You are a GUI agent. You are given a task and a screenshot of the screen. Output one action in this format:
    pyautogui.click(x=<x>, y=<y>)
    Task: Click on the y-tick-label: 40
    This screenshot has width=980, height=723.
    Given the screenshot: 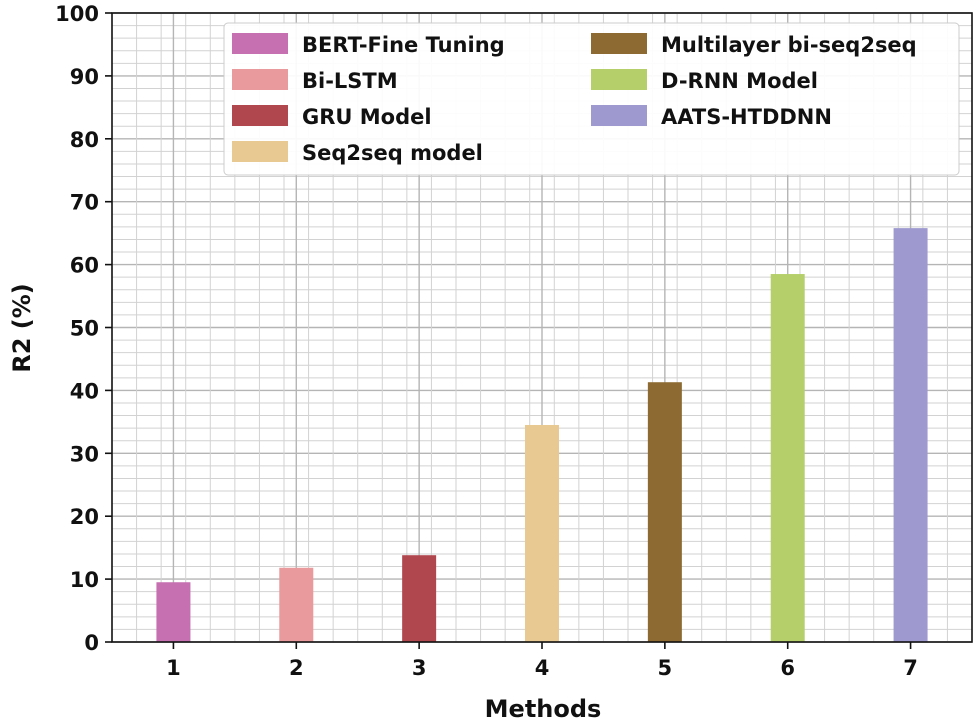 What is the action you would take?
    pyautogui.click(x=84, y=391)
    